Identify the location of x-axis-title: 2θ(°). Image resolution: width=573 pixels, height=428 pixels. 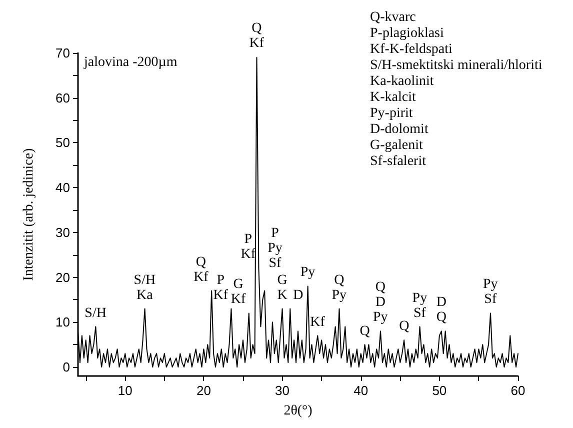
(298, 411).